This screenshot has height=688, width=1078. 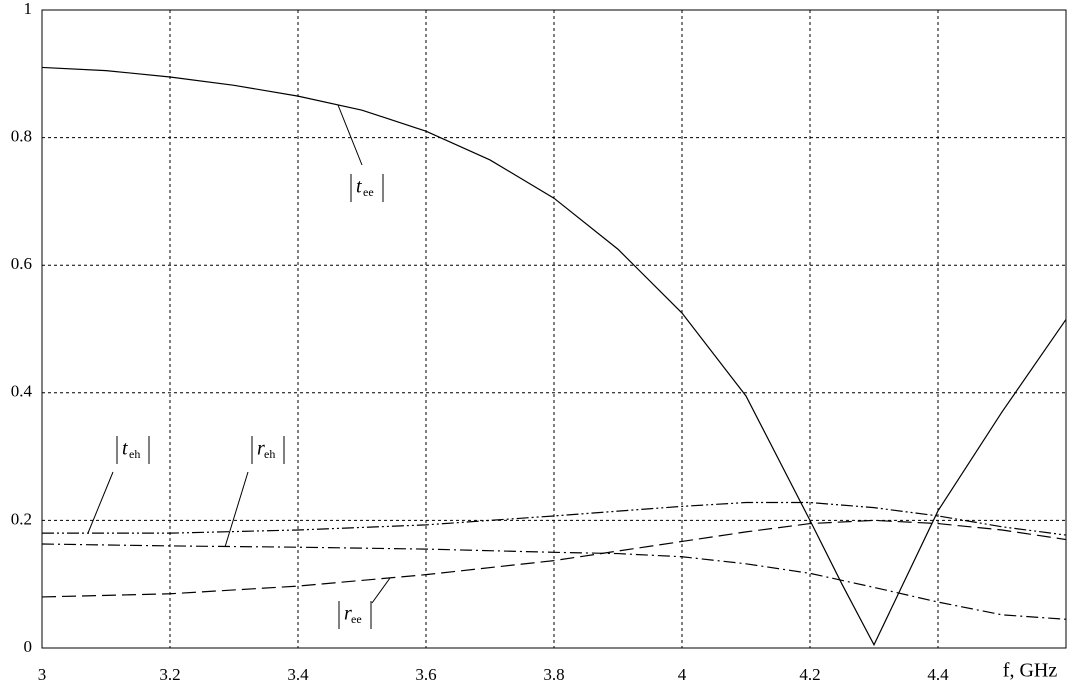 What do you see at coordinates (938, 674) in the screenshot?
I see `x-tick-label: 4.4` at bounding box center [938, 674].